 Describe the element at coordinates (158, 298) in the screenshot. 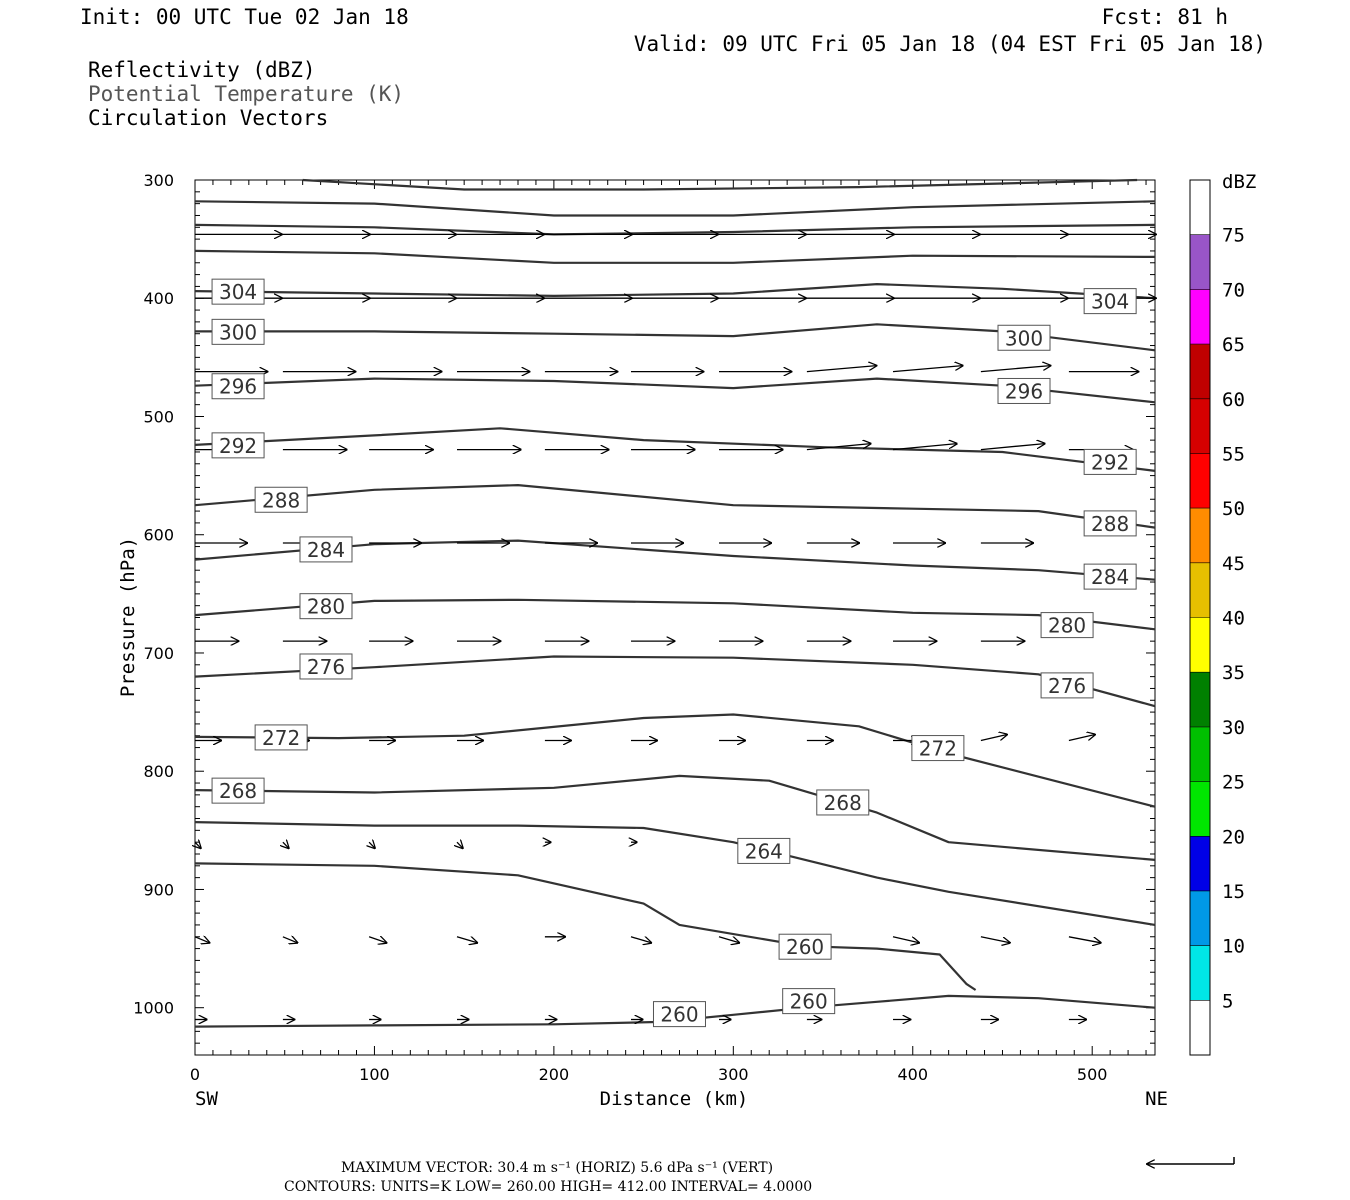

I see `y-tick-label: 400` at that location.